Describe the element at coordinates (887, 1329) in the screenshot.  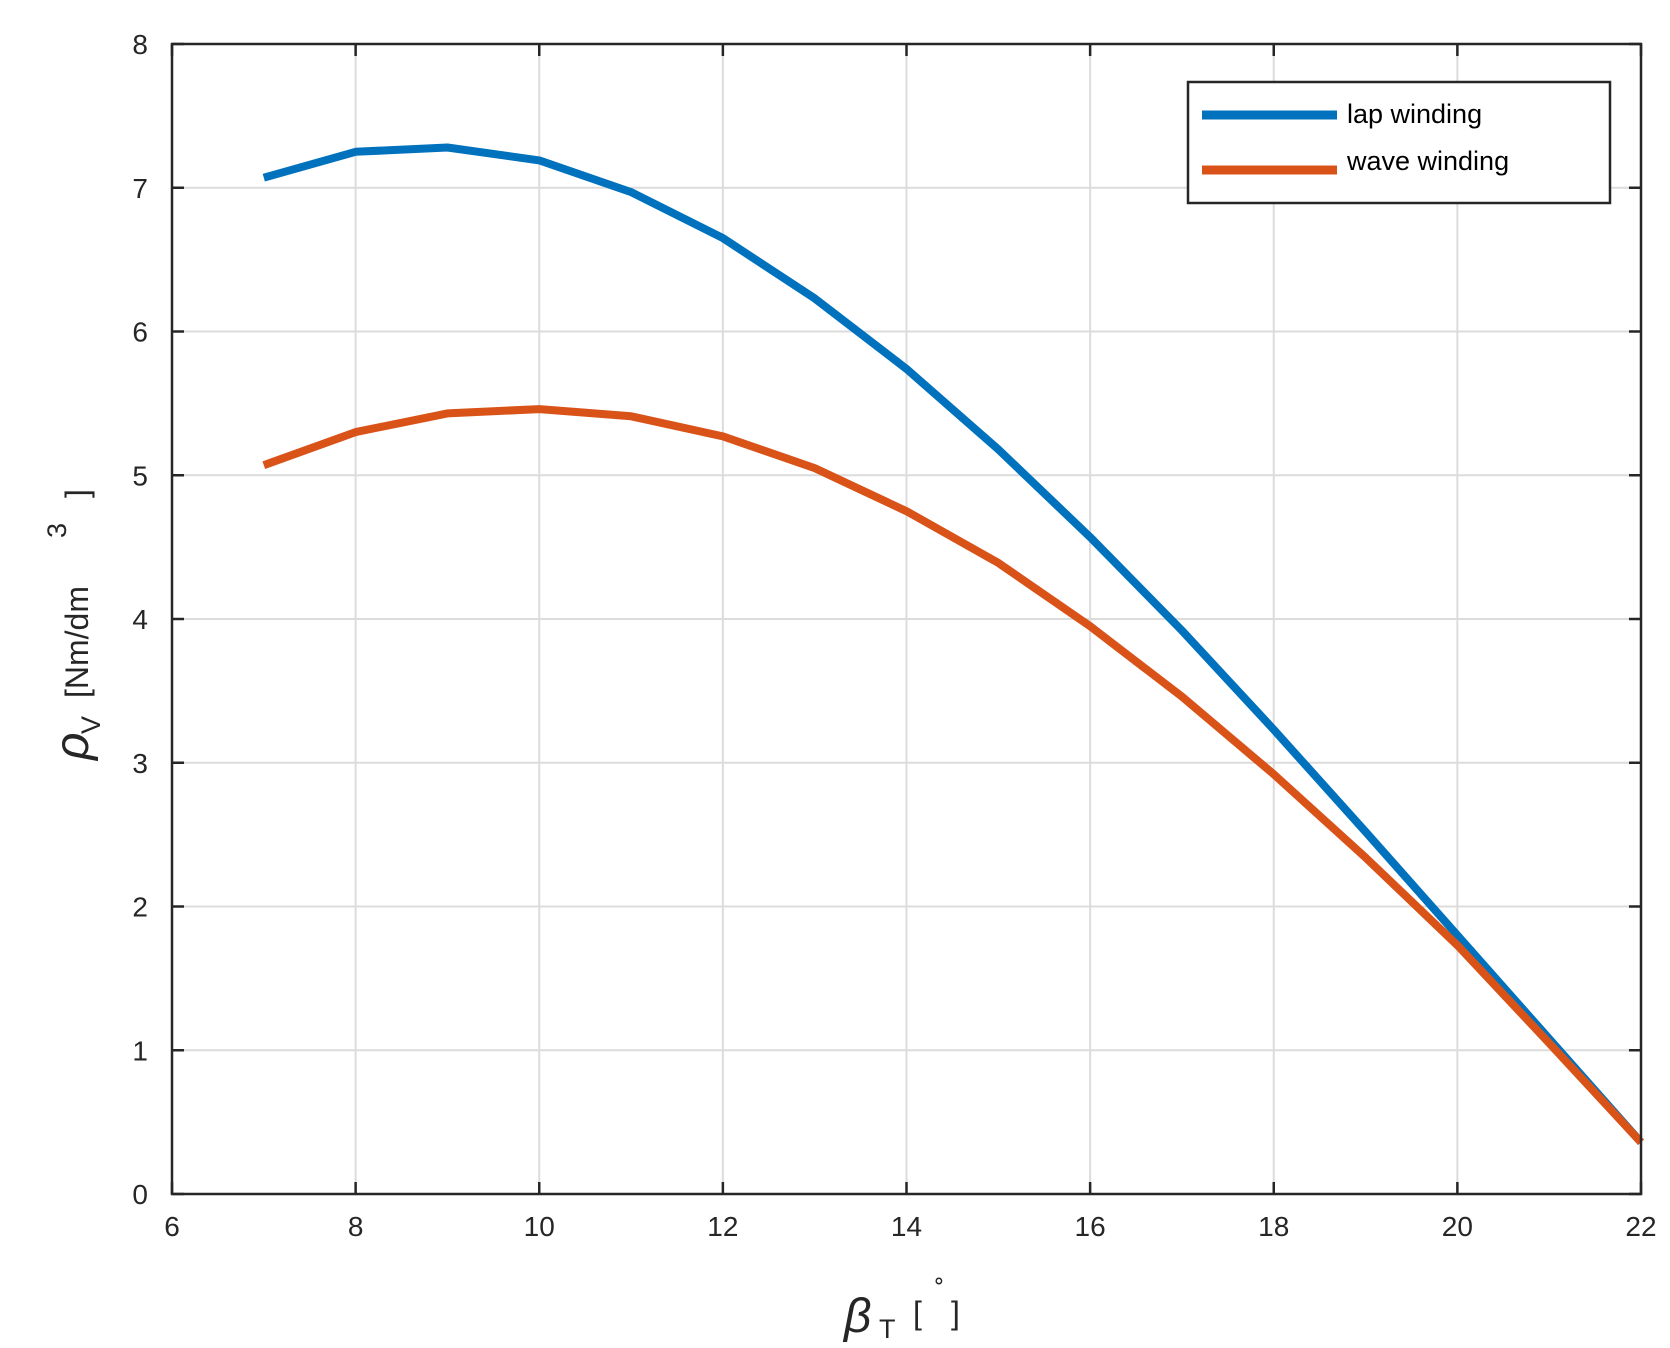
I see `x-axis-subscript: T` at that location.